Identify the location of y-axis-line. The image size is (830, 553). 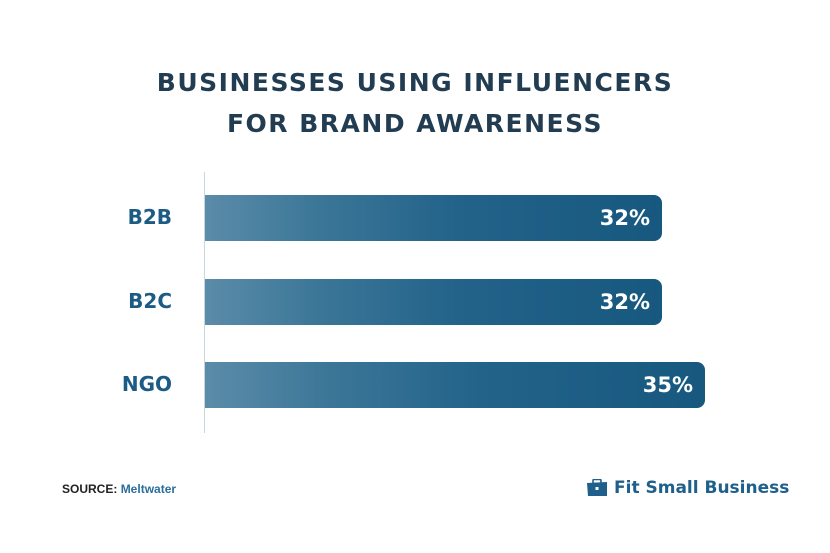
(204, 302).